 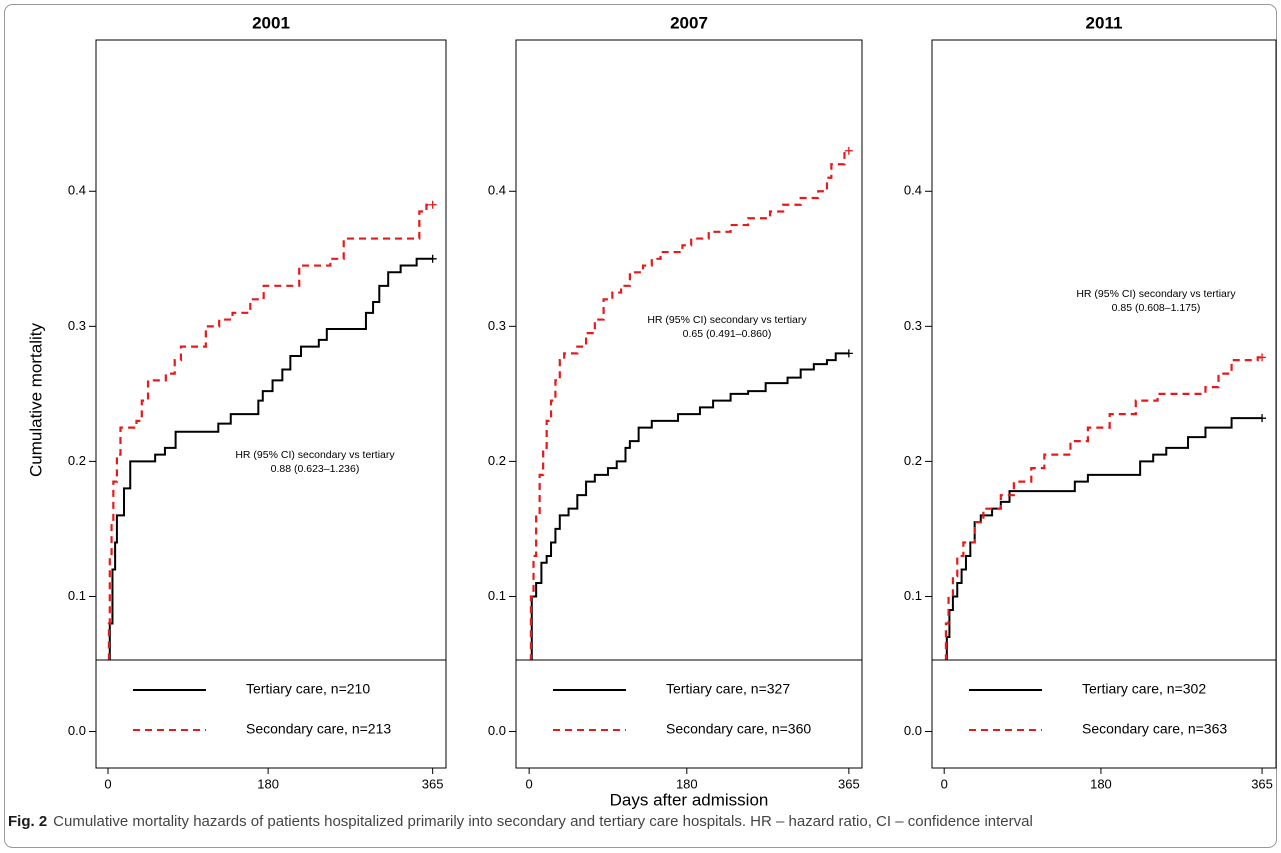 What do you see at coordinates (1104, 22) in the screenshot?
I see `panel-title: 2011` at bounding box center [1104, 22].